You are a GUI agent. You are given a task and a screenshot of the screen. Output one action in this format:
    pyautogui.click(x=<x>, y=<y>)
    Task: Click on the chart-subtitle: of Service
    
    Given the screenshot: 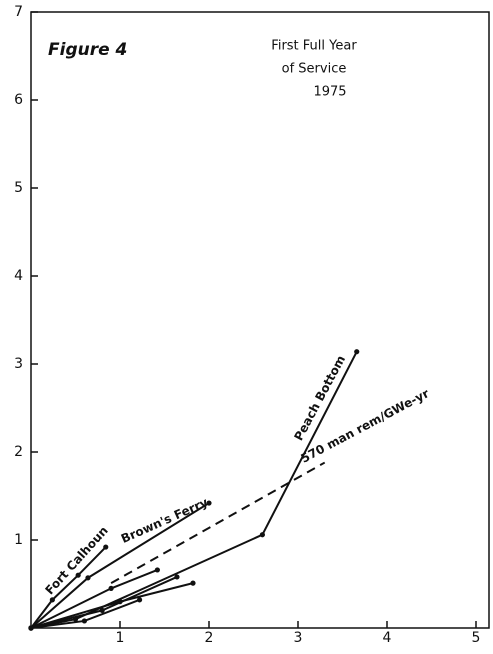 What is the action you would take?
    pyautogui.click(x=314, y=69)
    